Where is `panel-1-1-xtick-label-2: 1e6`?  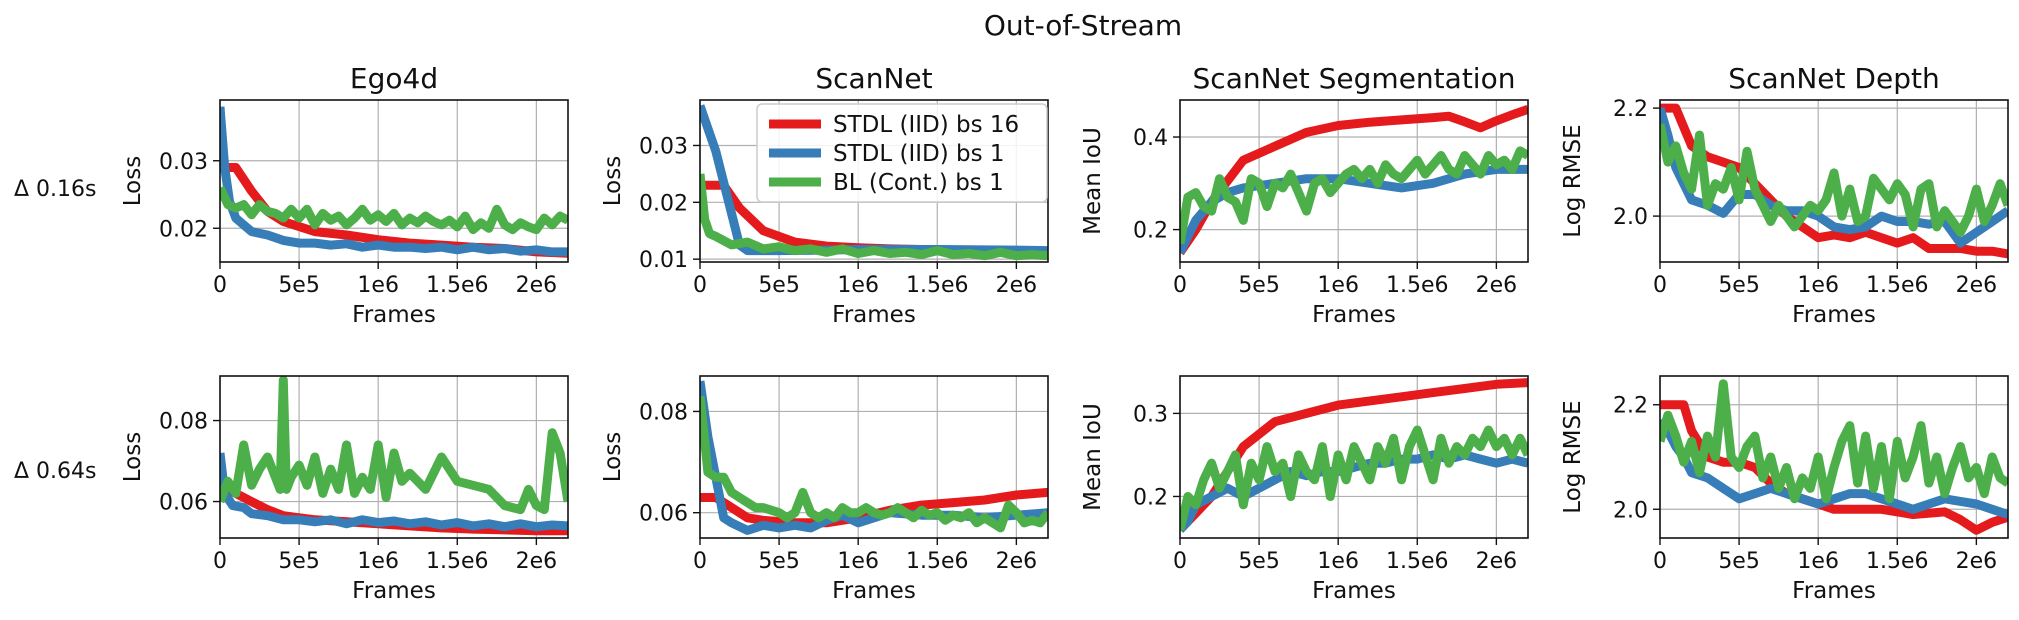
panel-1-1-xtick-label-2: 1e6 is located at coordinates (858, 561).